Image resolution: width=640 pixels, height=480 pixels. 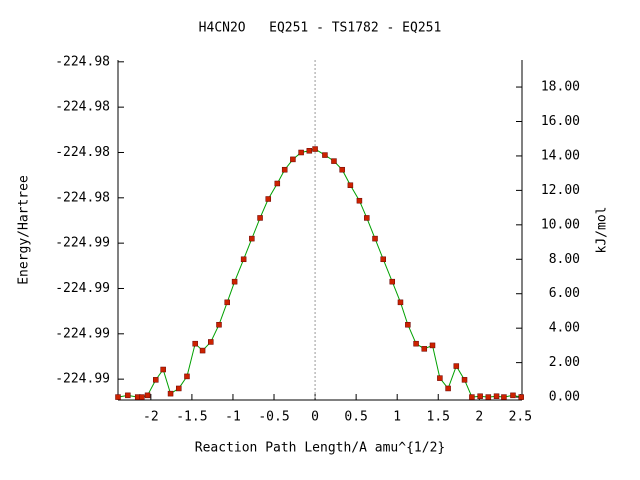 I want to click on x-tick-label: 0.5, so click(x=355, y=417).